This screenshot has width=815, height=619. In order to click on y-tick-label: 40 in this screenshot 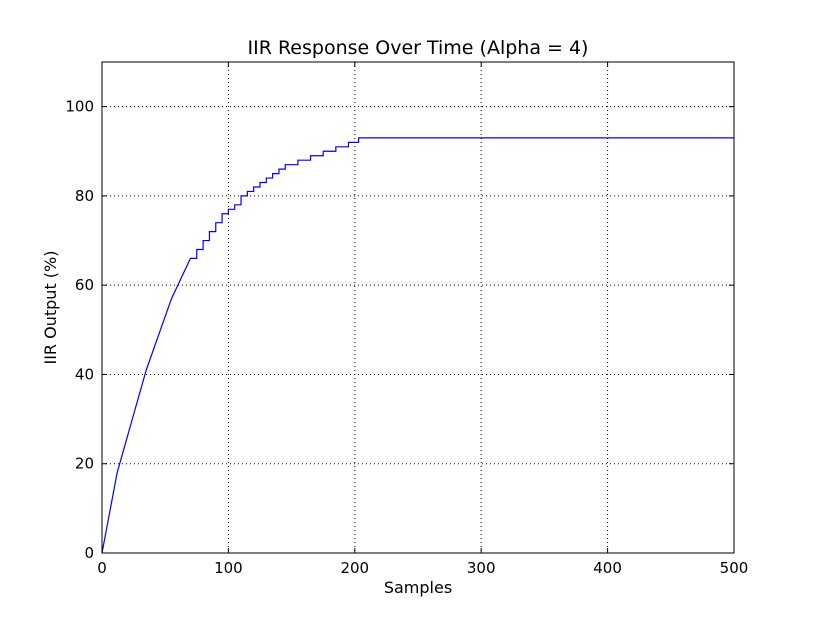, I will do `click(84, 374)`.